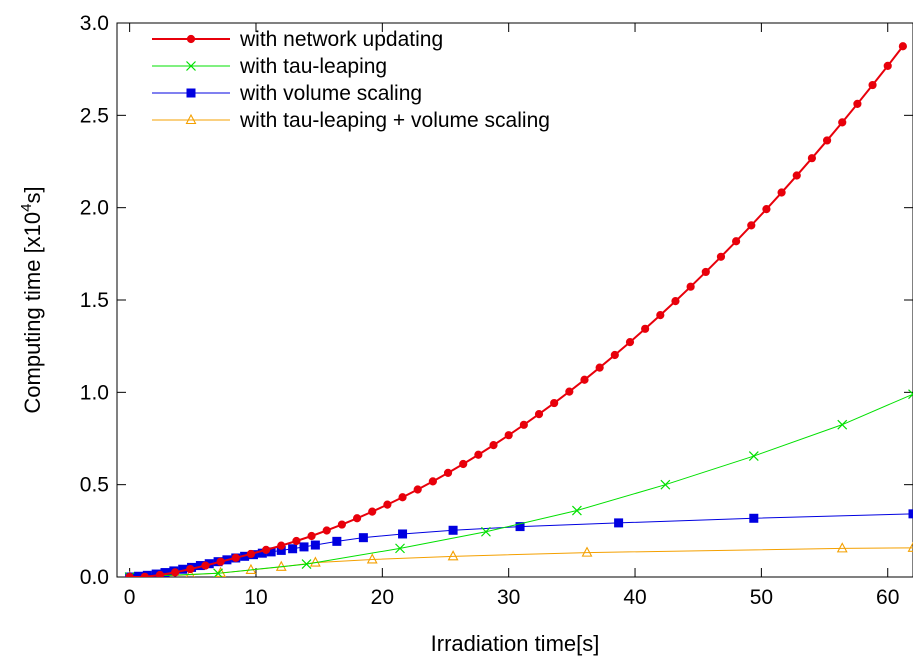 The width and height of the screenshot is (913, 663). What do you see at coordinates (32, 194) in the screenshot?
I see `y-axis-title-unit: s]` at bounding box center [32, 194].